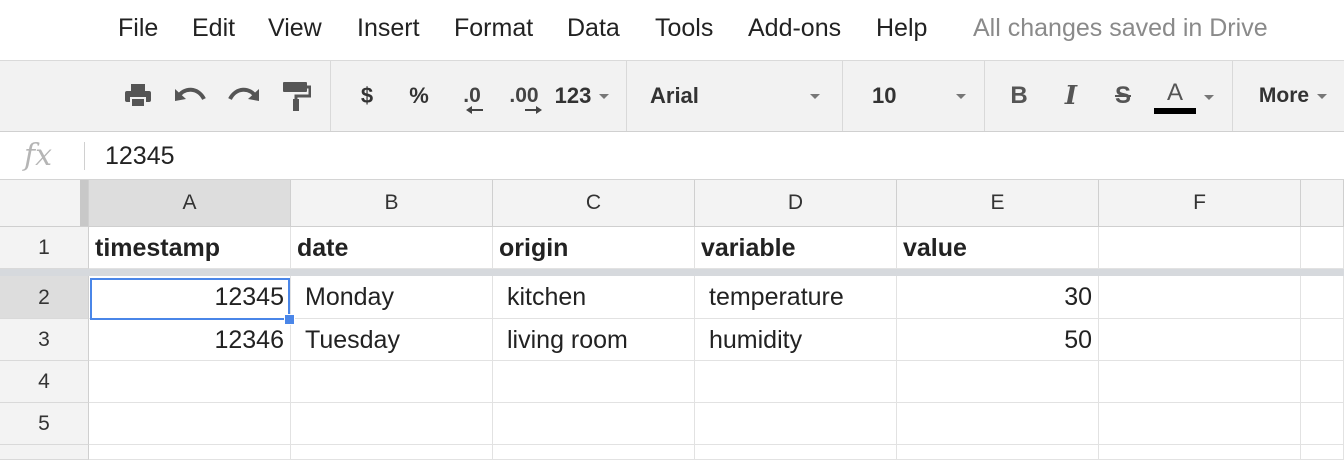 The height and width of the screenshot is (460, 1344). Describe the element at coordinates (1200, 340) in the screenshot. I see `cell-f3` at that location.